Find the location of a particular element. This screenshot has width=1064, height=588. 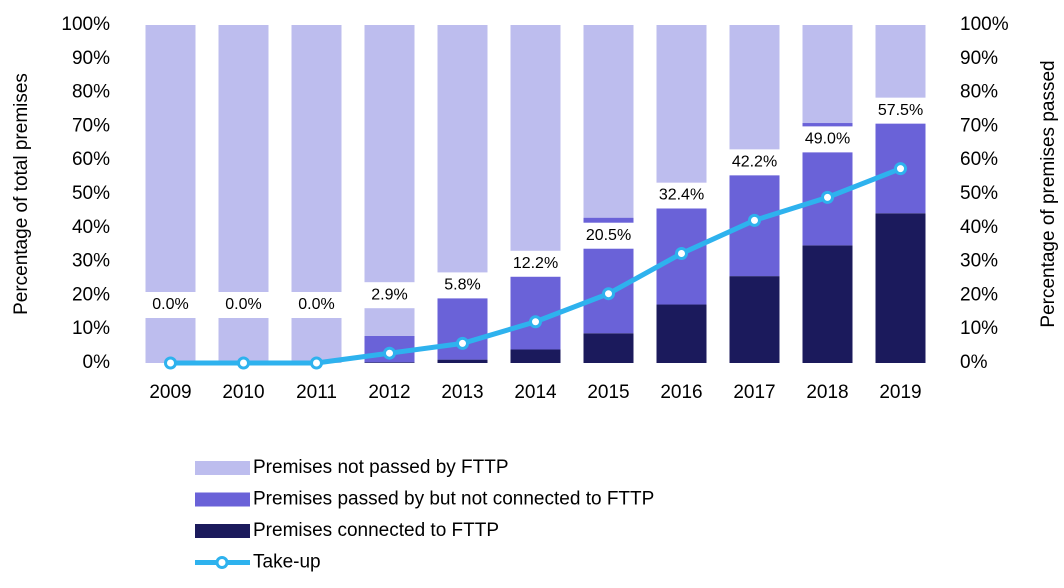

legend-label: Premises not passed by FTTP is located at coordinates (381, 467).